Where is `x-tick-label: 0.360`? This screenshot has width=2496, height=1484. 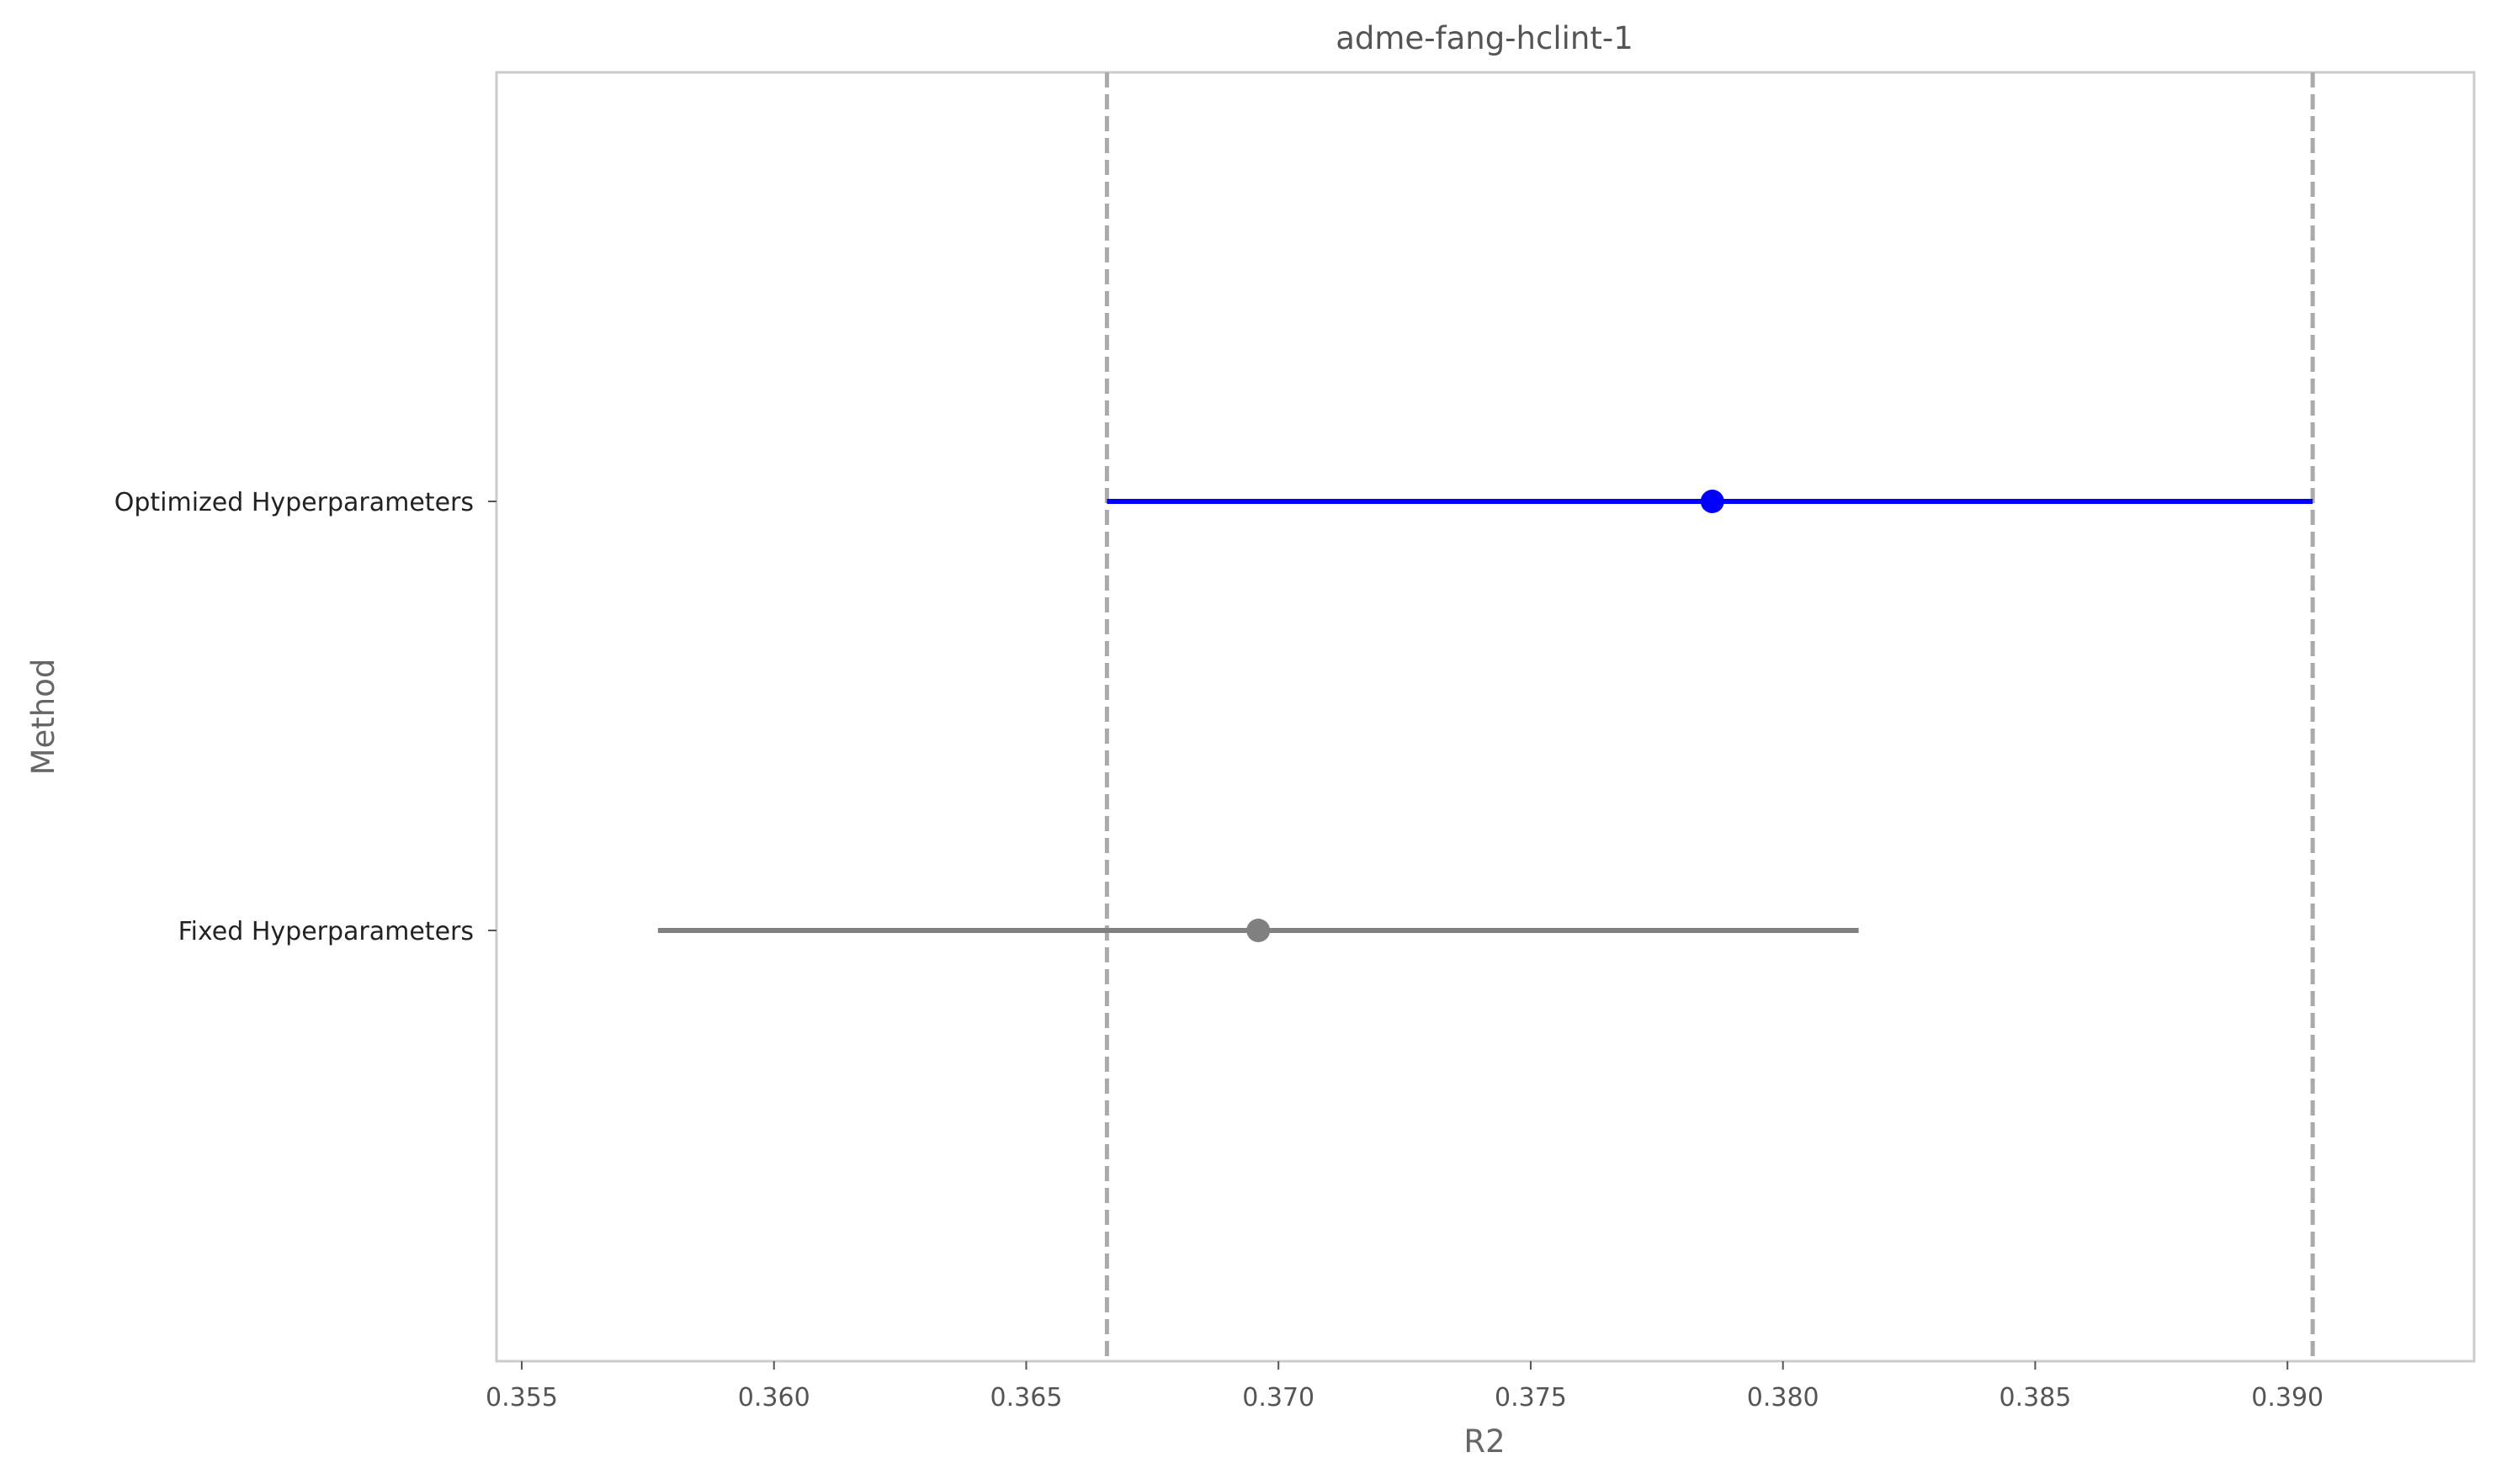 x-tick-label: 0.360 is located at coordinates (774, 1397).